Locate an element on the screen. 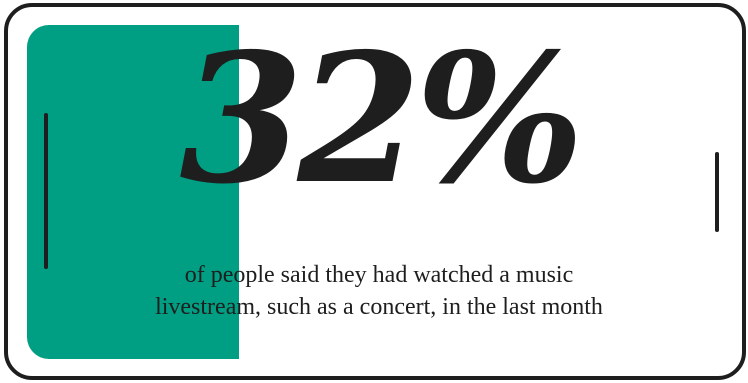 This screenshot has height=383, width=748. caption-line-1: of people said they had watched a music is located at coordinates (379, 275).